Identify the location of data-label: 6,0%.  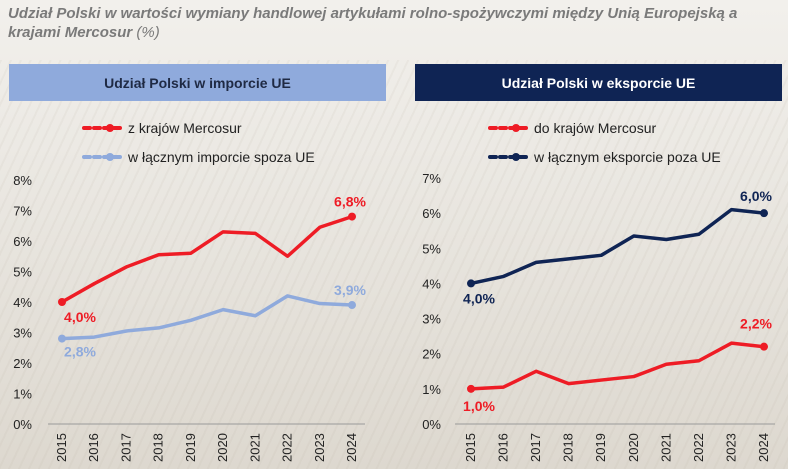
(756, 196).